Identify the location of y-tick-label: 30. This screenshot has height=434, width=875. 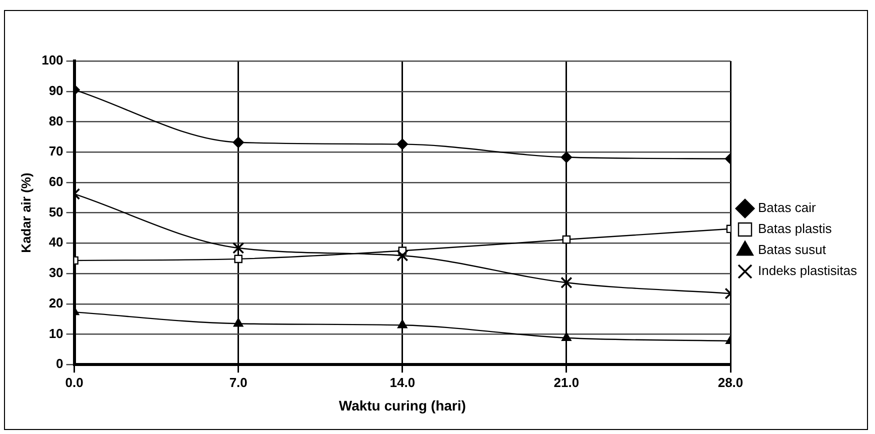
(56, 272).